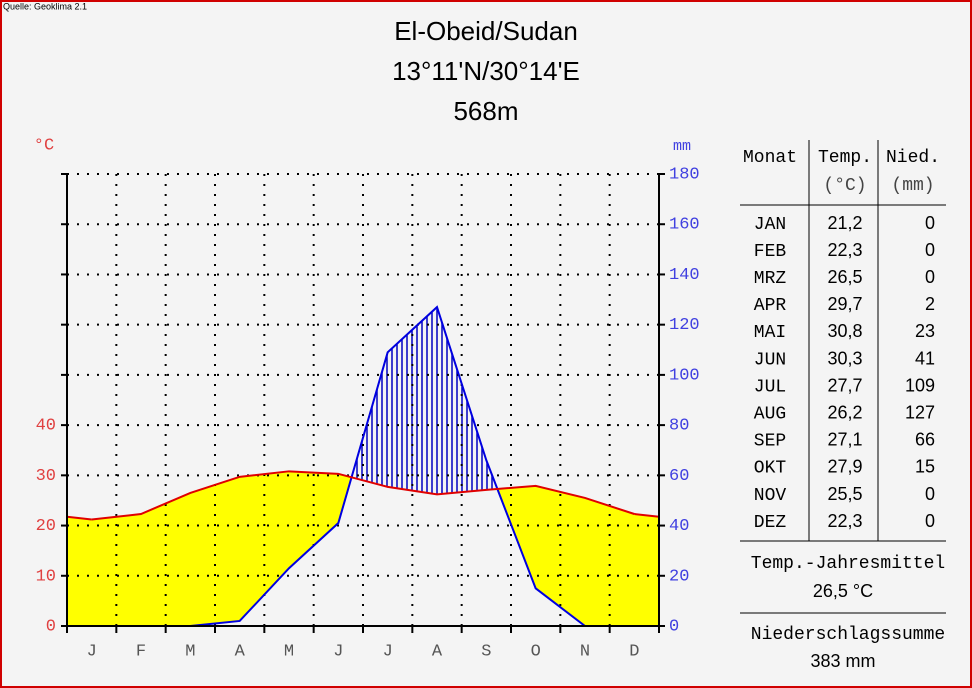 Image resolution: width=972 pixels, height=688 pixels. Describe the element at coordinates (363, 495) in the screenshot. I see `temp-line` at that location.